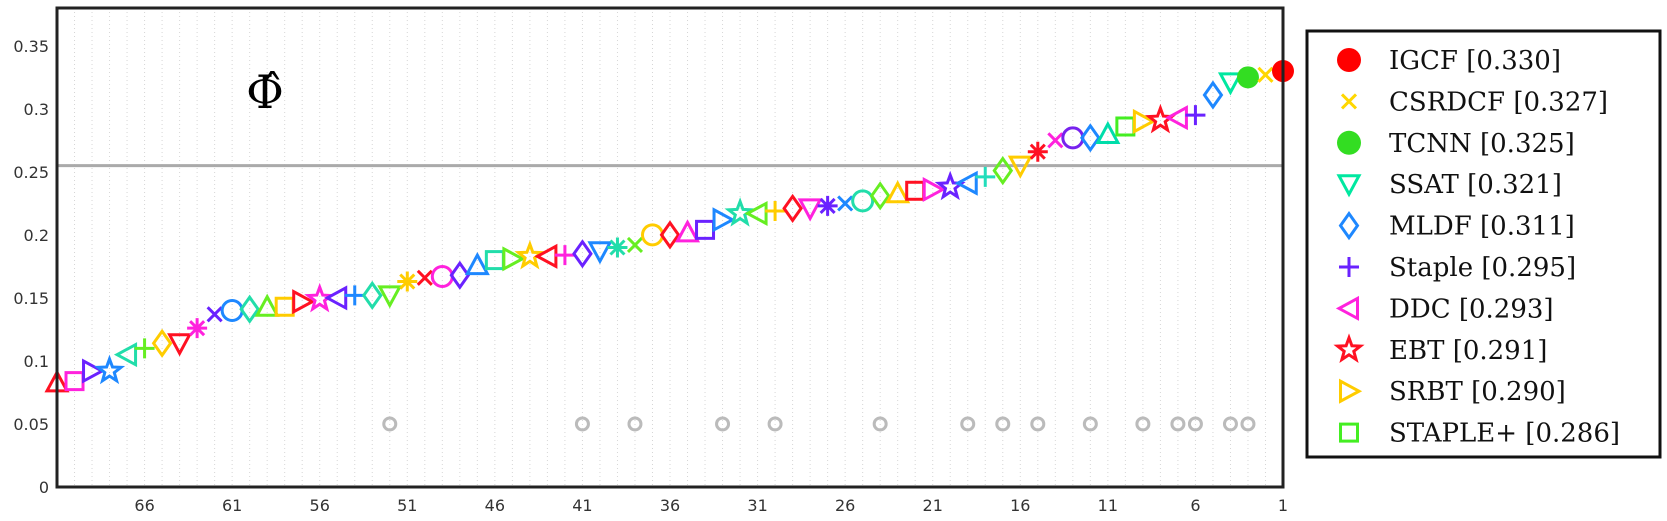 The image size is (1667, 521). Describe the element at coordinates (232, 505) in the screenshot. I see `x-tick-label: 61` at that location.